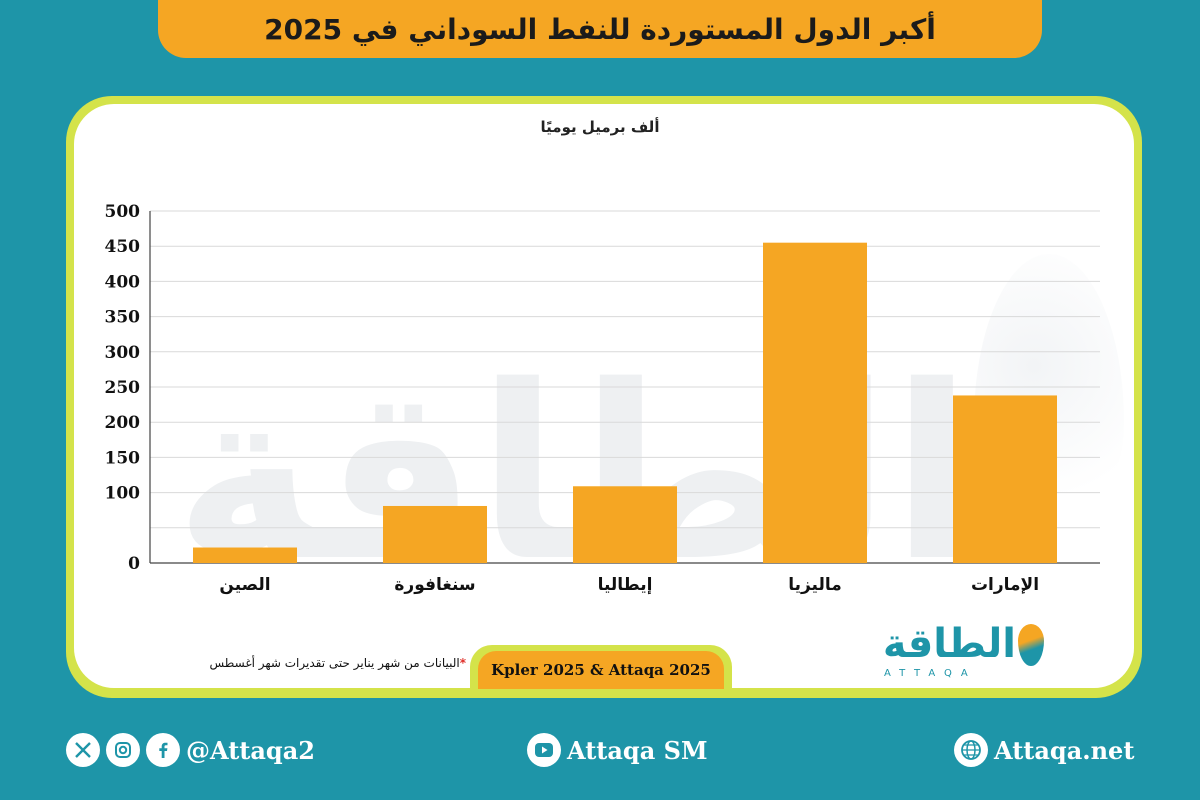  What do you see at coordinates (123, 458) in the screenshot?
I see `y-tick-label: 150` at bounding box center [123, 458].